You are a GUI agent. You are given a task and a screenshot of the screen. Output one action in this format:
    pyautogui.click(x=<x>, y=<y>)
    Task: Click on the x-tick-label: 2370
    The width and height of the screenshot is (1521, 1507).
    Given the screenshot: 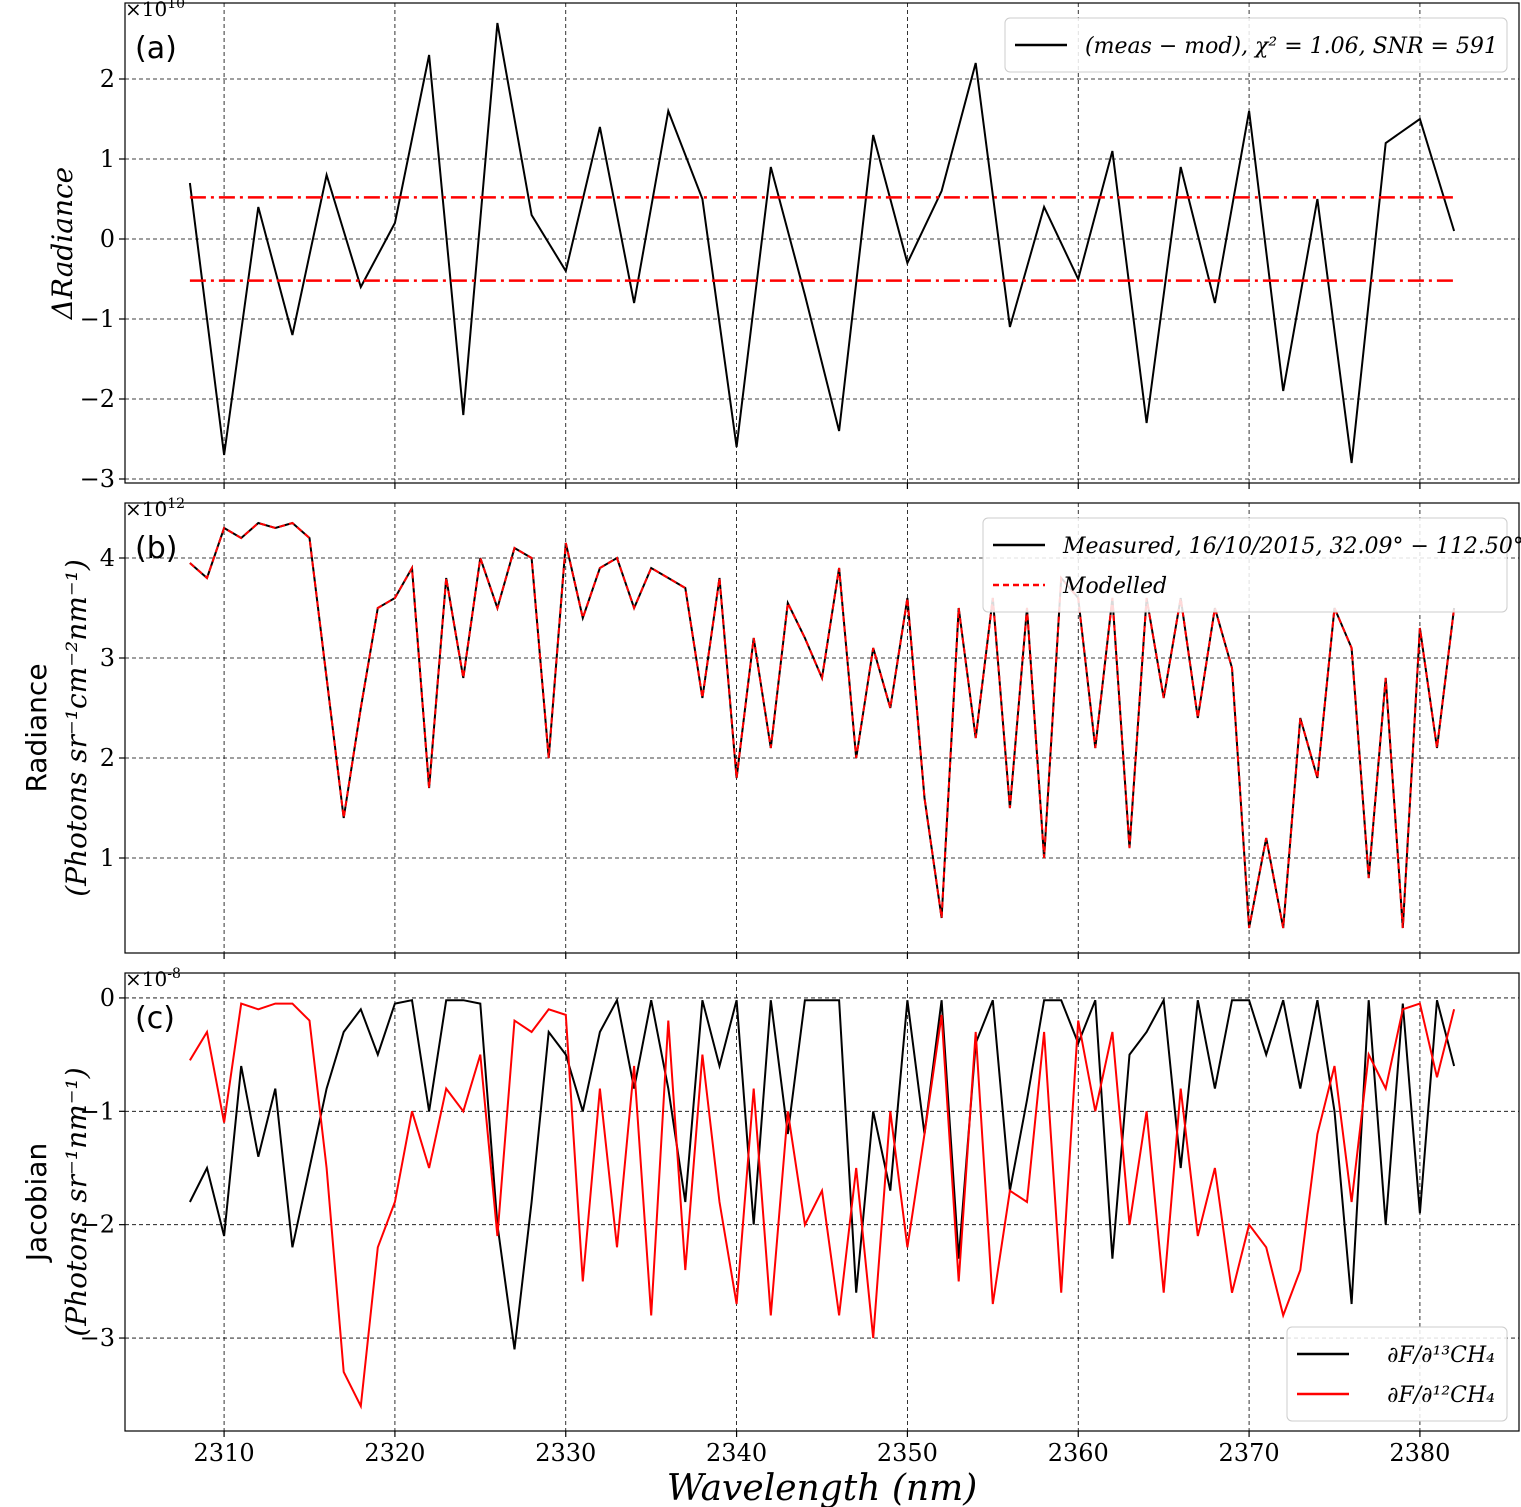 What is the action you would take?
    pyautogui.click(x=1249, y=1453)
    